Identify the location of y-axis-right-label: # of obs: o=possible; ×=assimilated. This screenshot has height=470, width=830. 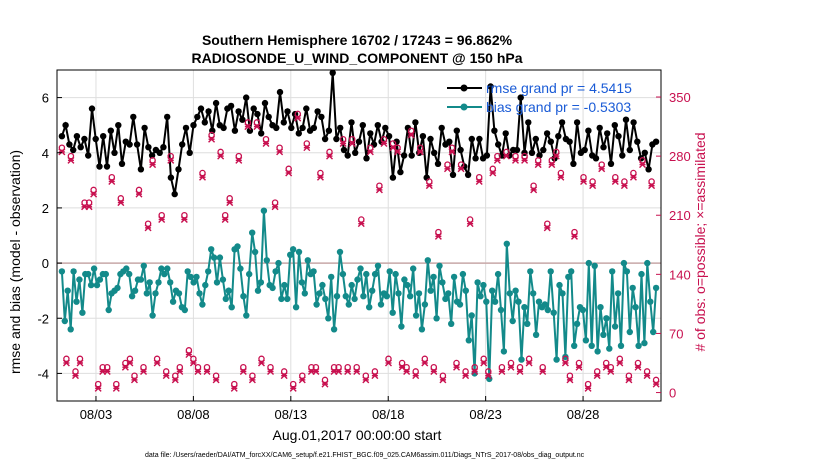
(700, 241).